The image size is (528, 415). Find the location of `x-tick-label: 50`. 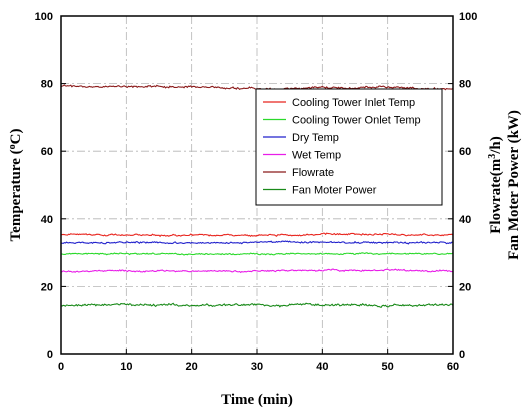

x-tick-label: 50 is located at coordinates (388, 367).